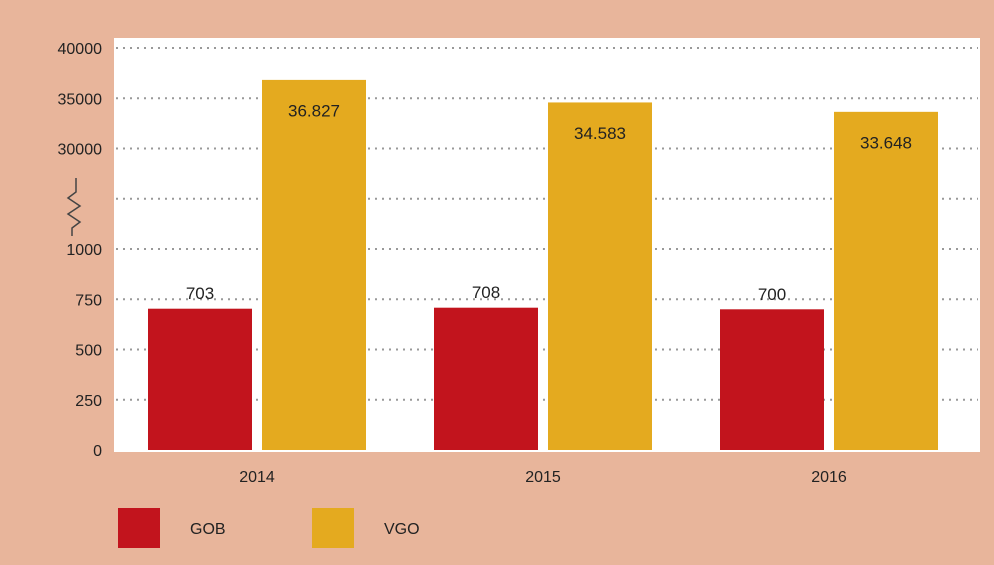  What do you see at coordinates (88, 351) in the screenshot?
I see `y-tick-label: 500` at bounding box center [88, 351].